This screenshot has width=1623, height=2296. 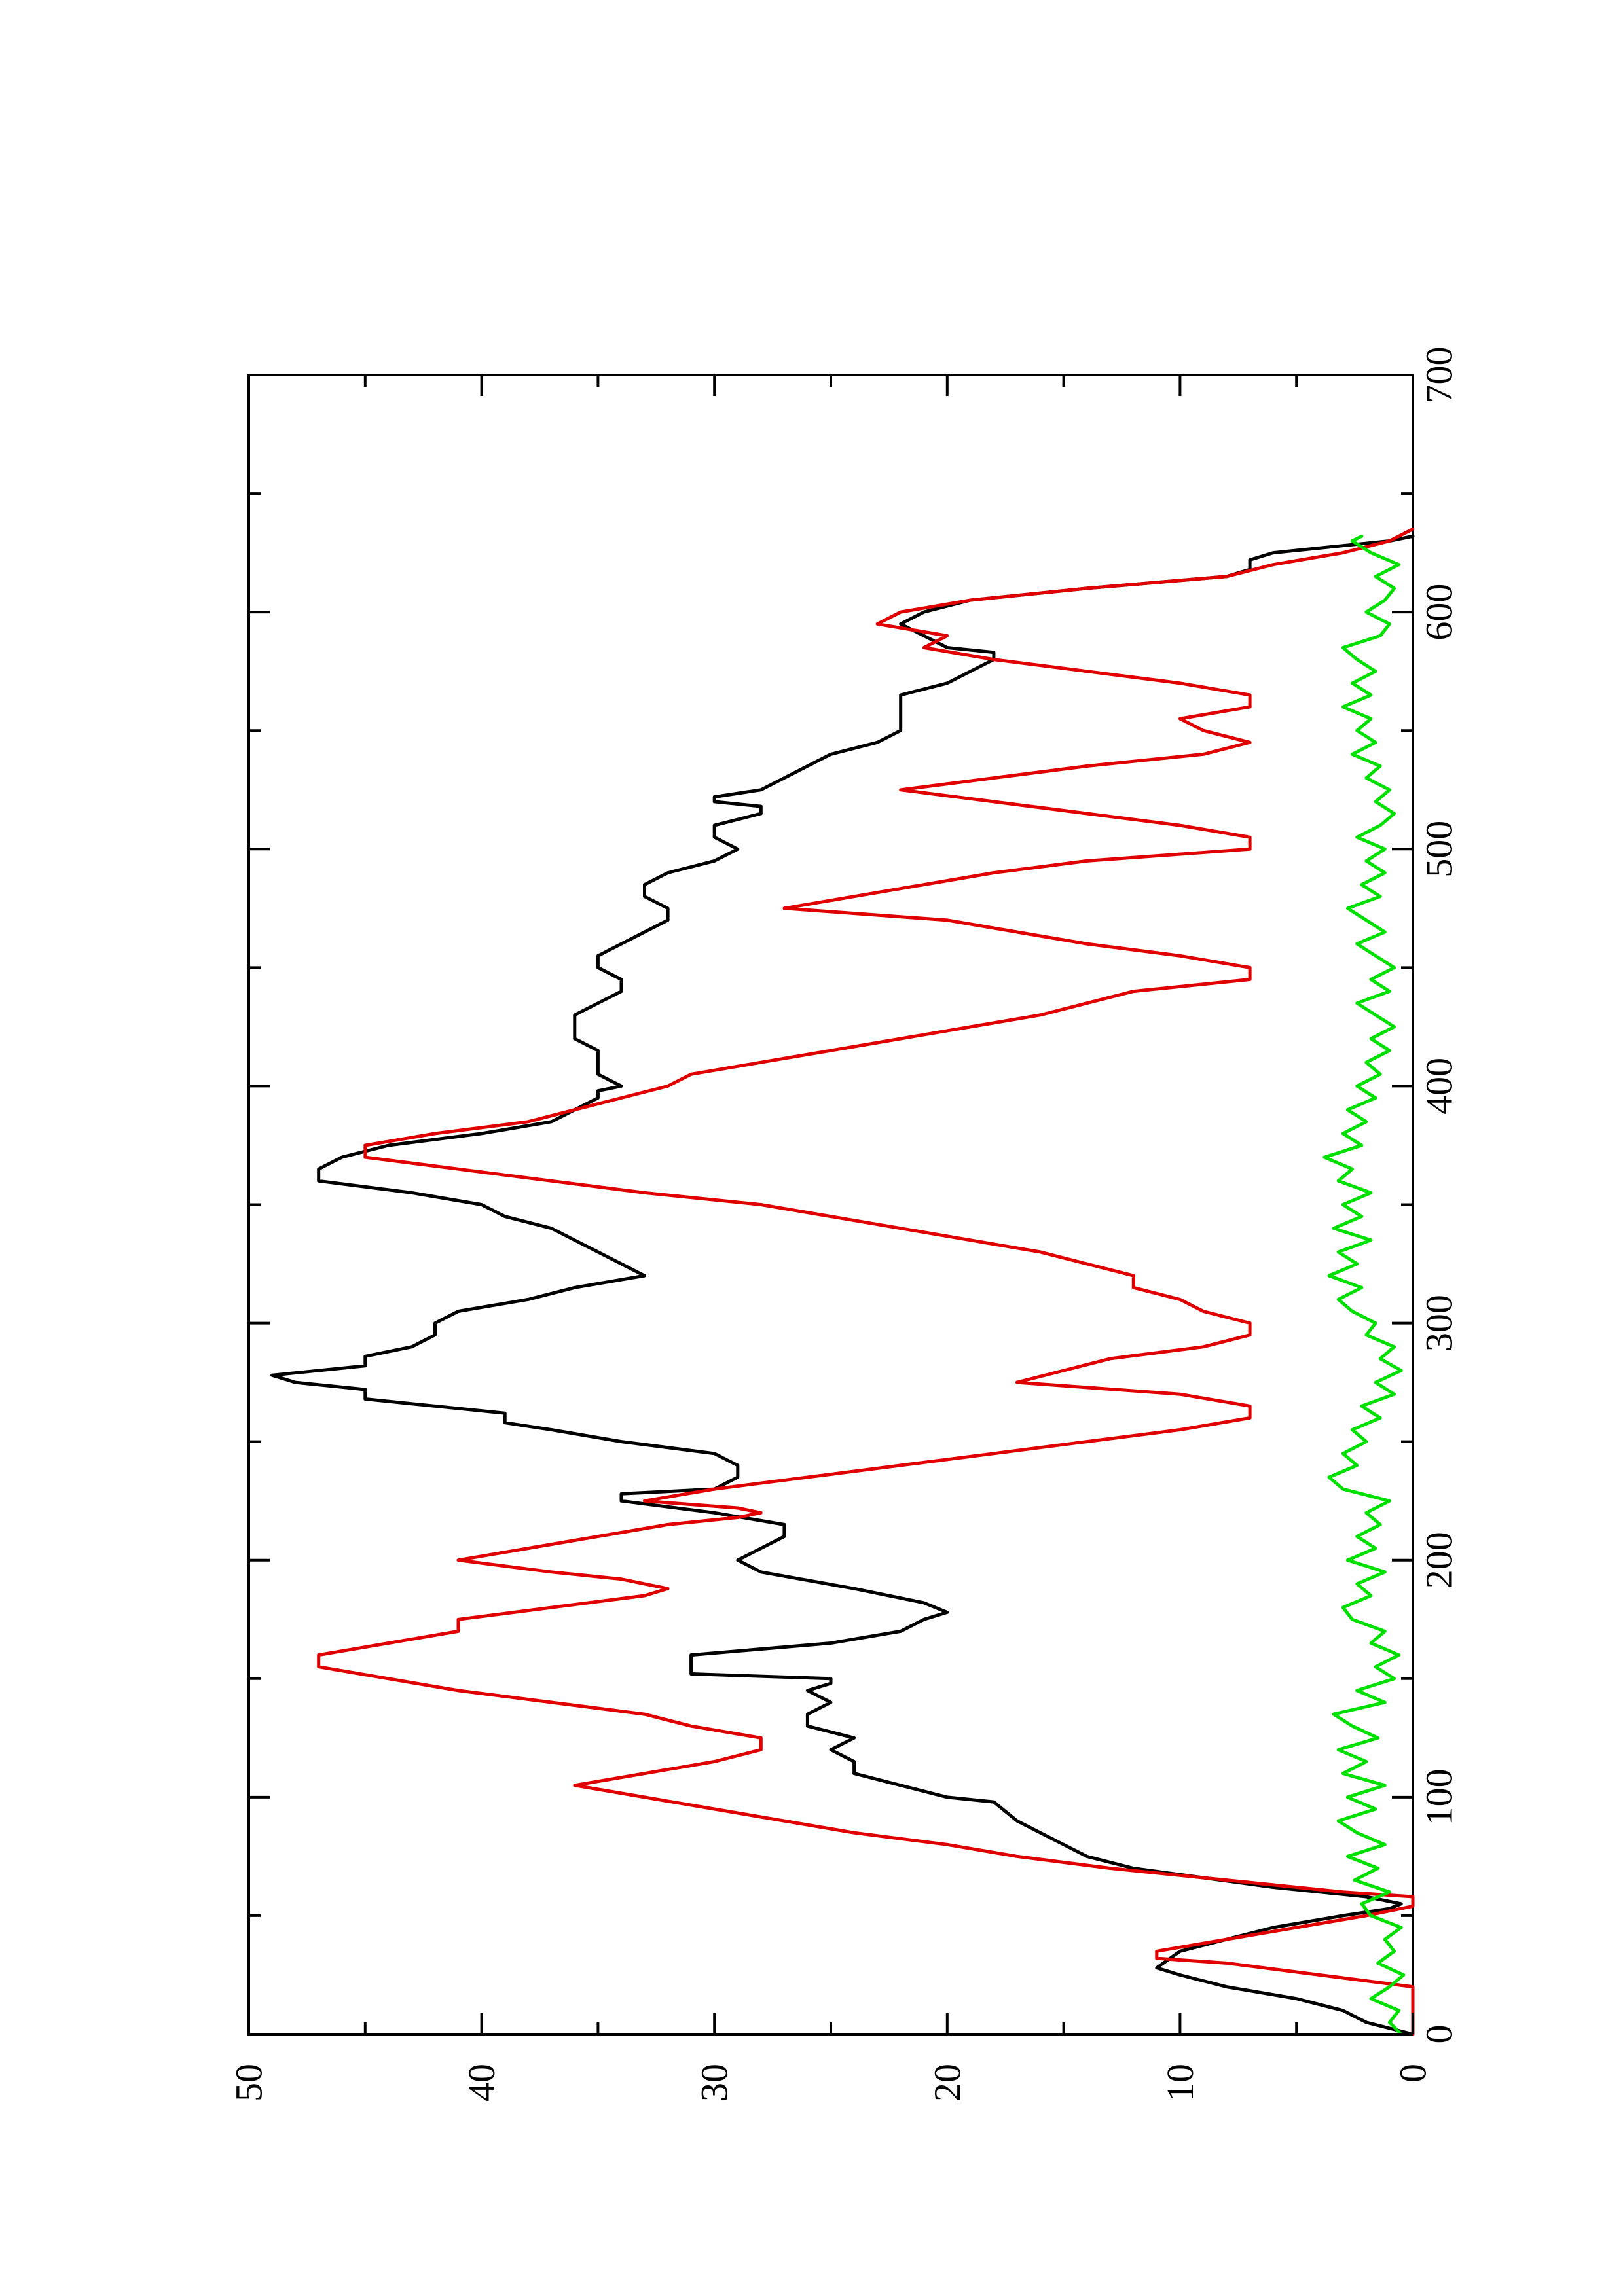 What do you see at coordinates (1439, 849) in the screenshot?
I see `x-tick-label: 500` at bounding box center [1439, 849].